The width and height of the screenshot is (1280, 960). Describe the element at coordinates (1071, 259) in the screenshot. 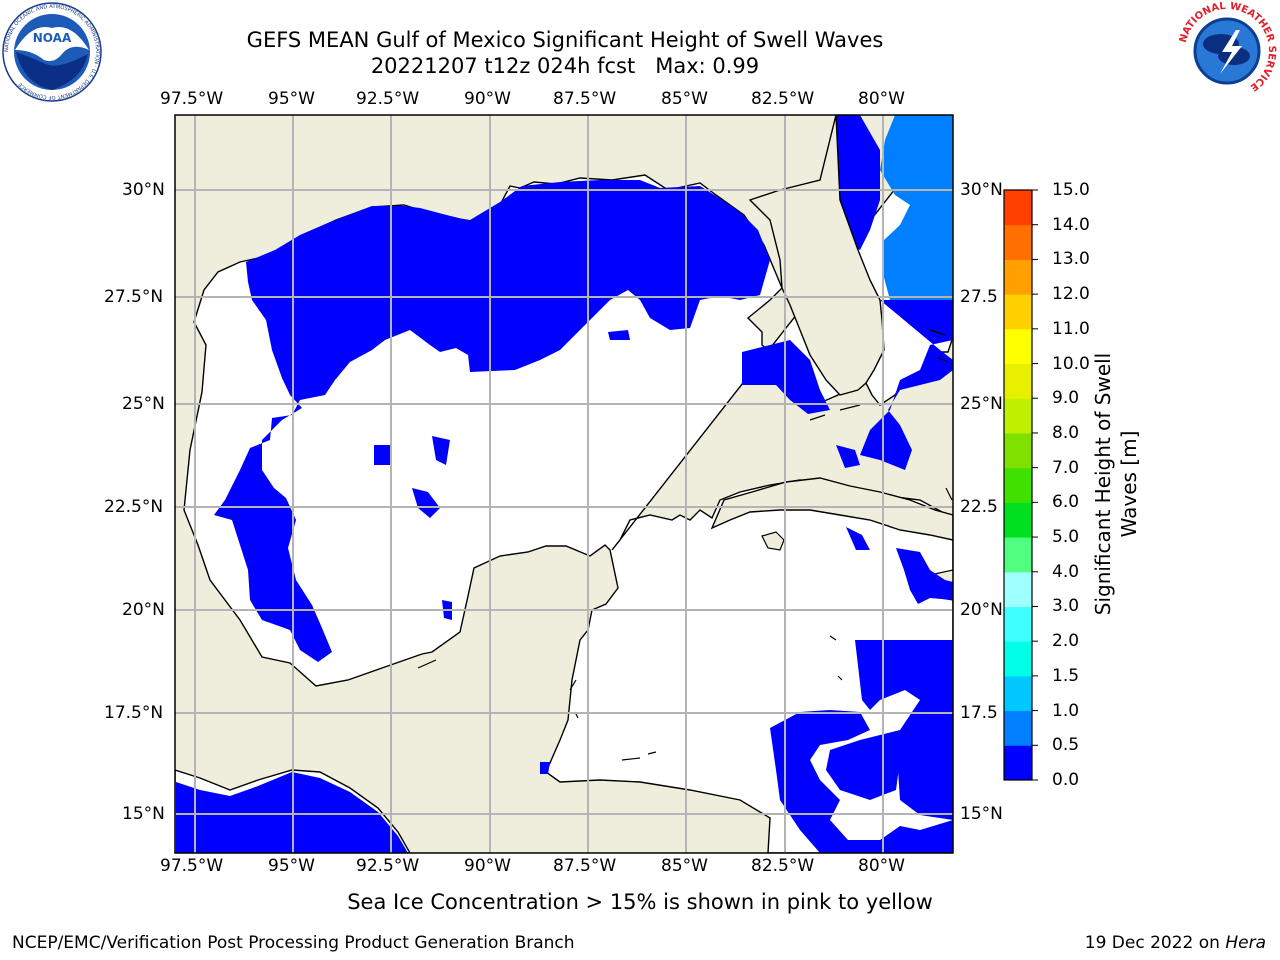

I see `colorbar-tick-label: 13.0` at that location.